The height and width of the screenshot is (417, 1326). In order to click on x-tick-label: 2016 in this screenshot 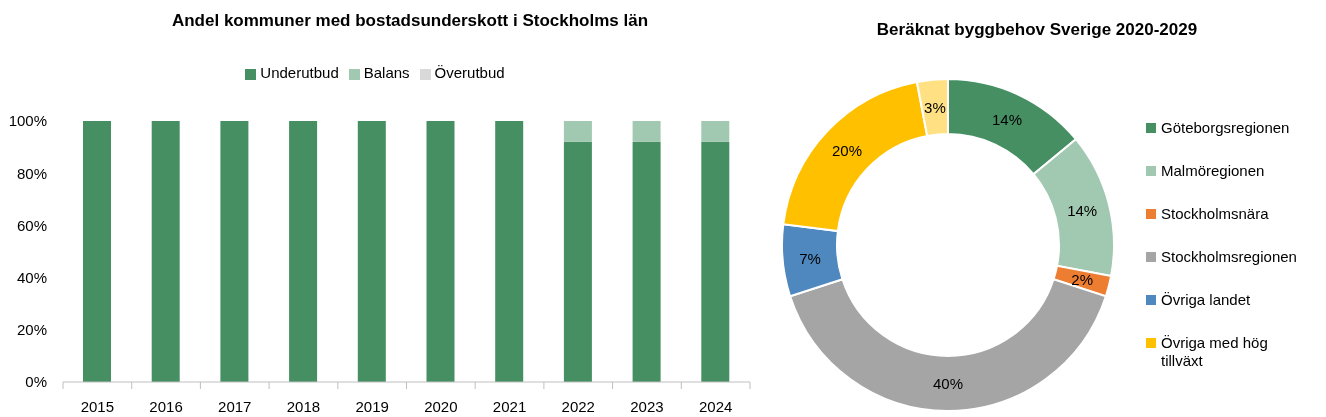, I will do `click(166, 406)`.